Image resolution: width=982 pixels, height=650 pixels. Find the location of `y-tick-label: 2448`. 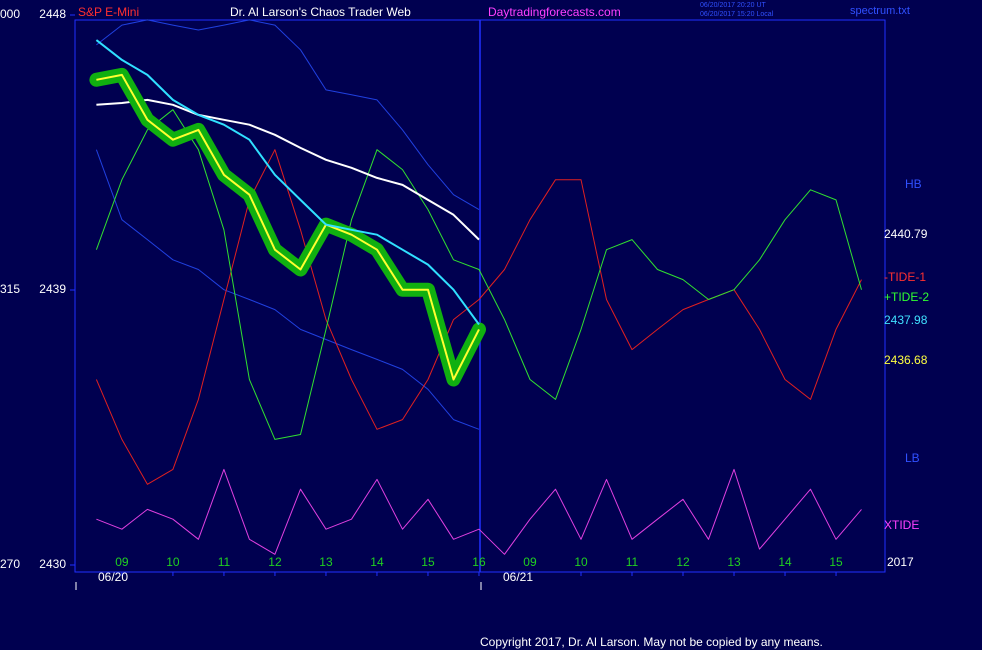

y-tick-label: 2448 is located at coordinates (52, 14).